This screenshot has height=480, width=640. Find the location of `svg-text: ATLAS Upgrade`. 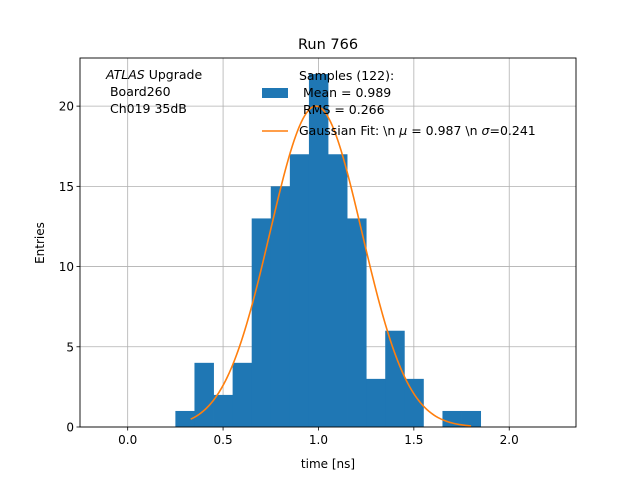

svg-text: ATLAS Upgrade is located at coordinates (153, 74).